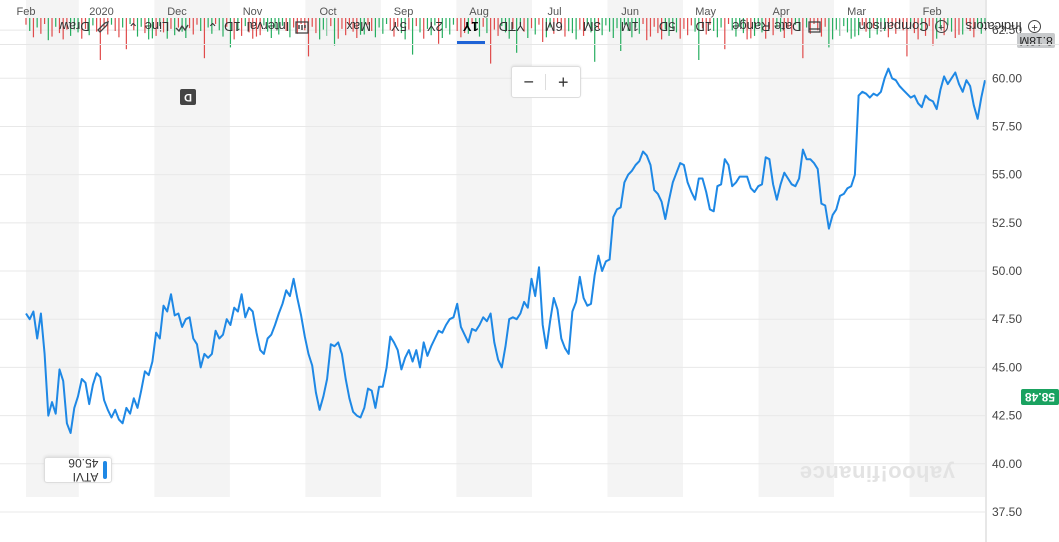 Image resolution: width=1059 pixels, height=542 pixels. What do you see at coordinates (529, 82) in the screenshot?
I see `zoom-out-button: −` at bounding box center [529, 82].